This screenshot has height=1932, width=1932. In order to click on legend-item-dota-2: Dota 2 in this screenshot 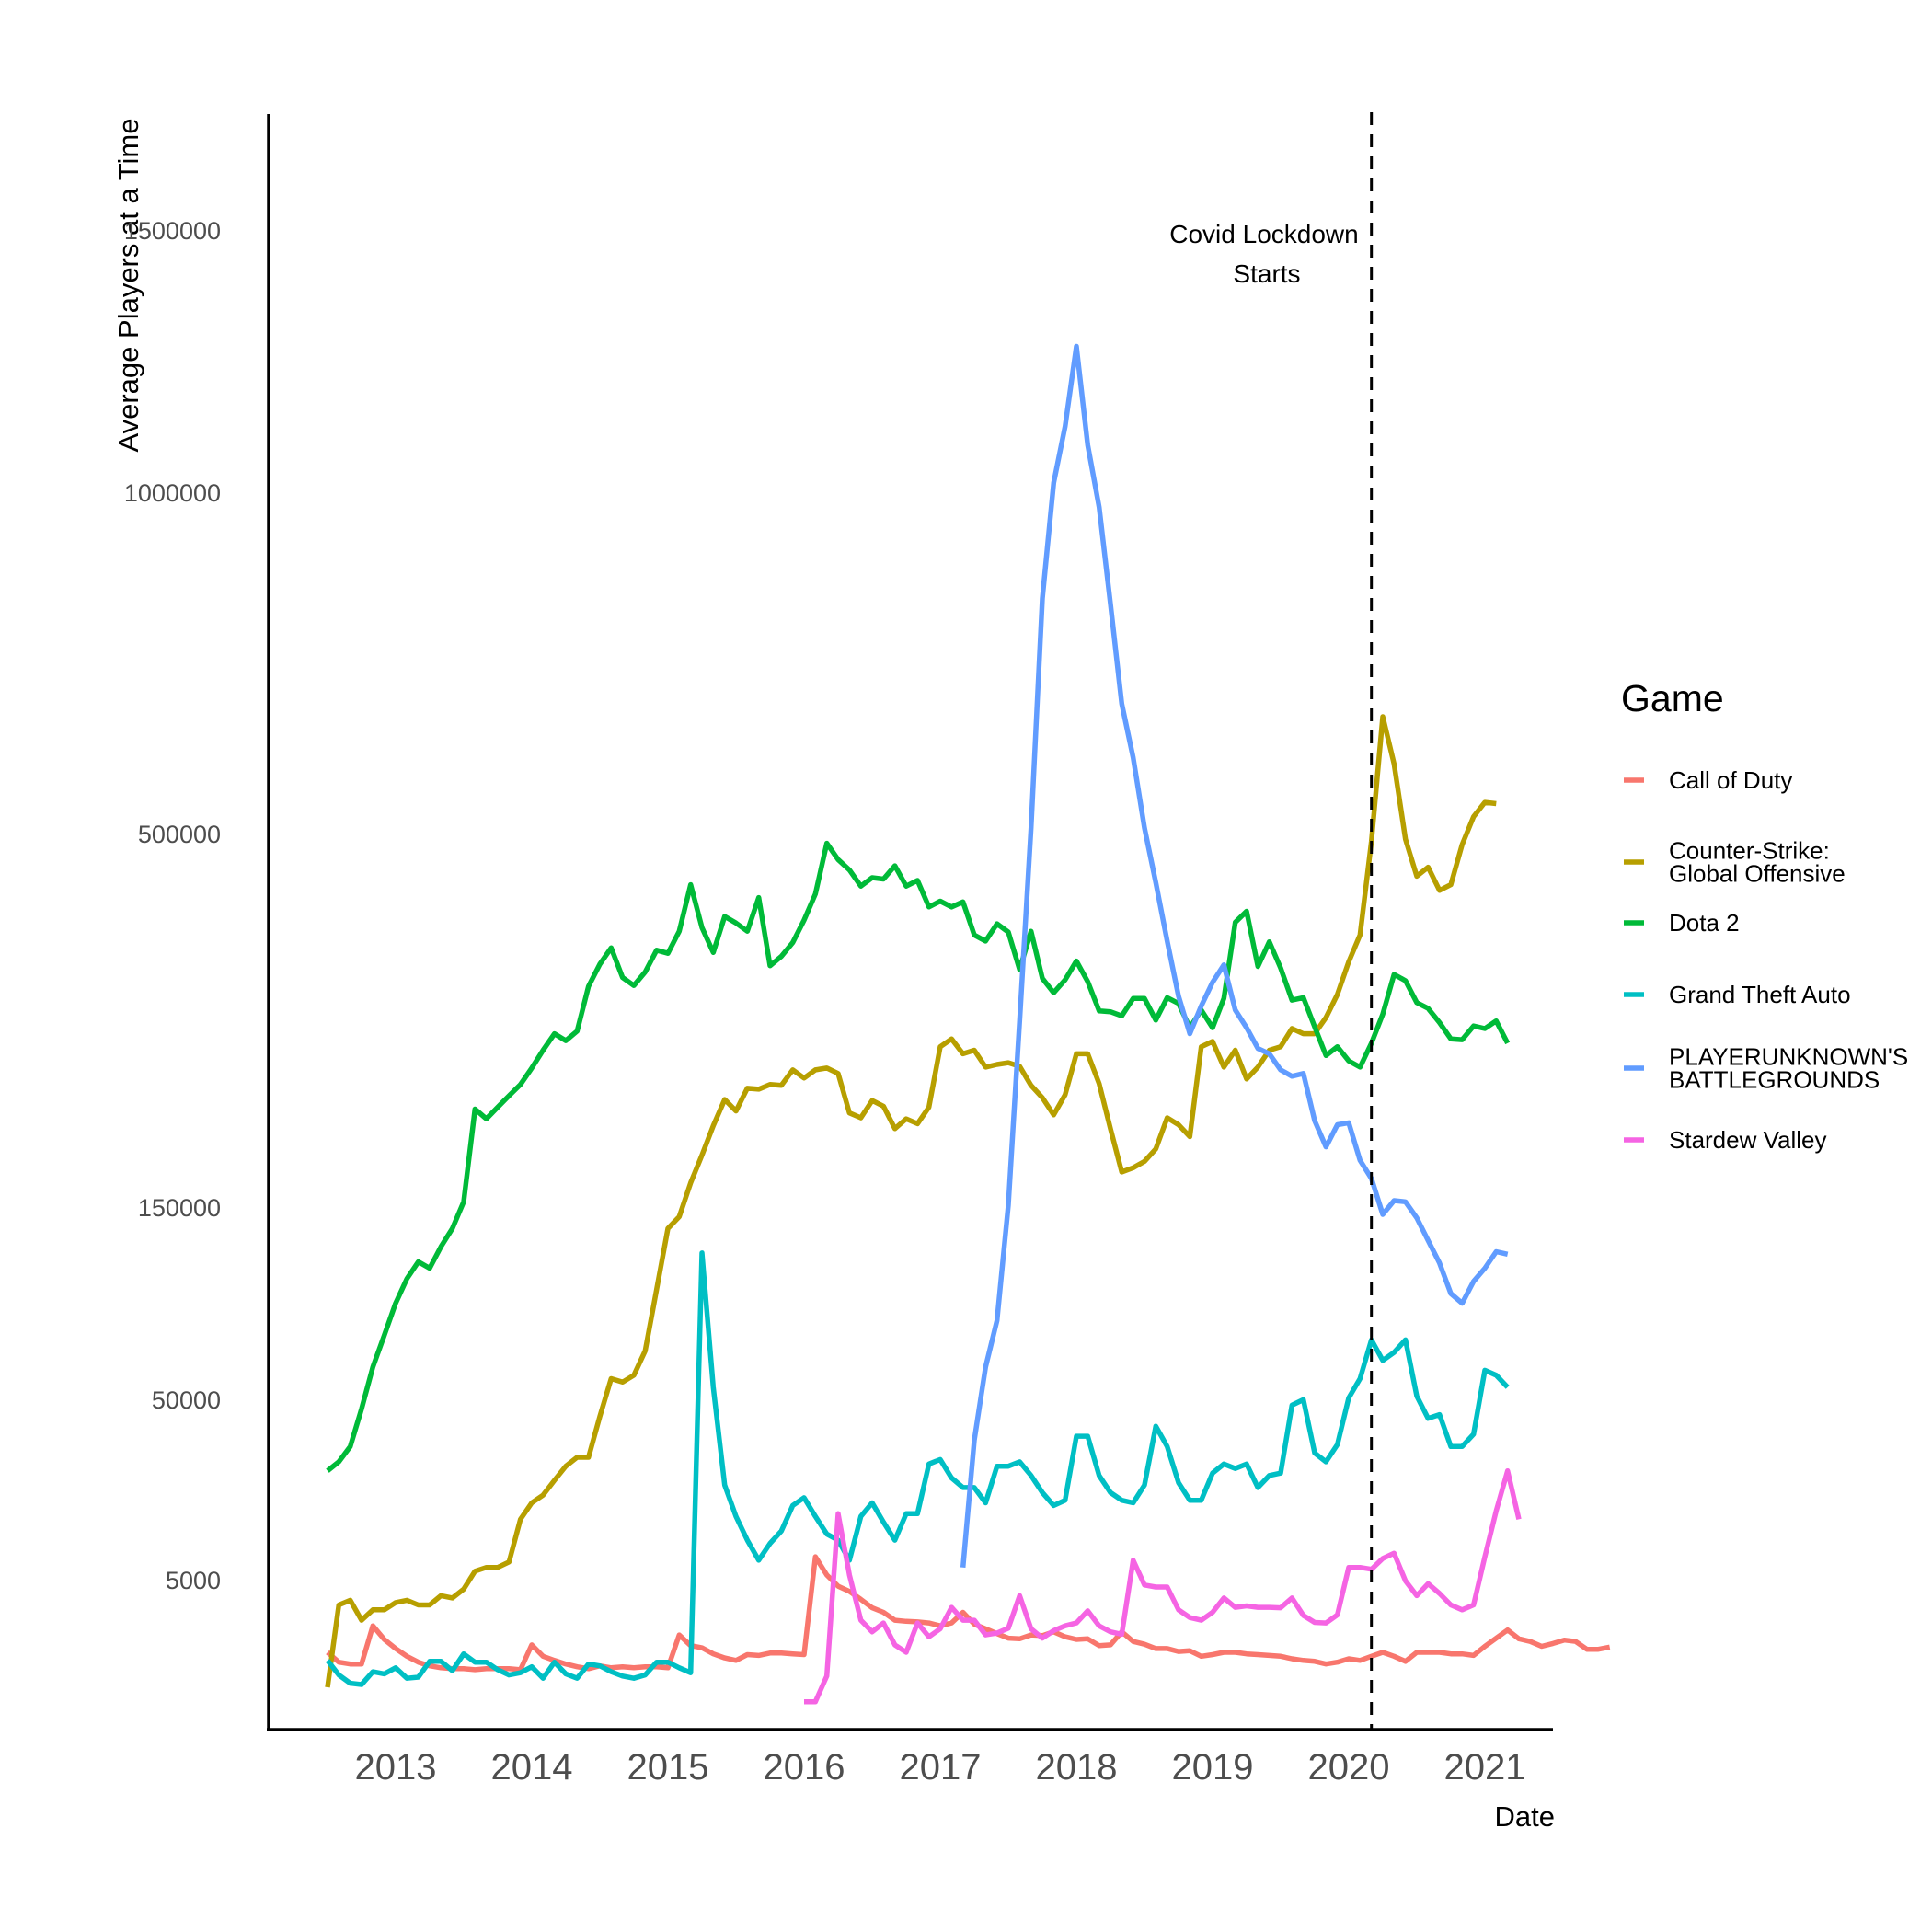, I will do `click(1682, 923)`.